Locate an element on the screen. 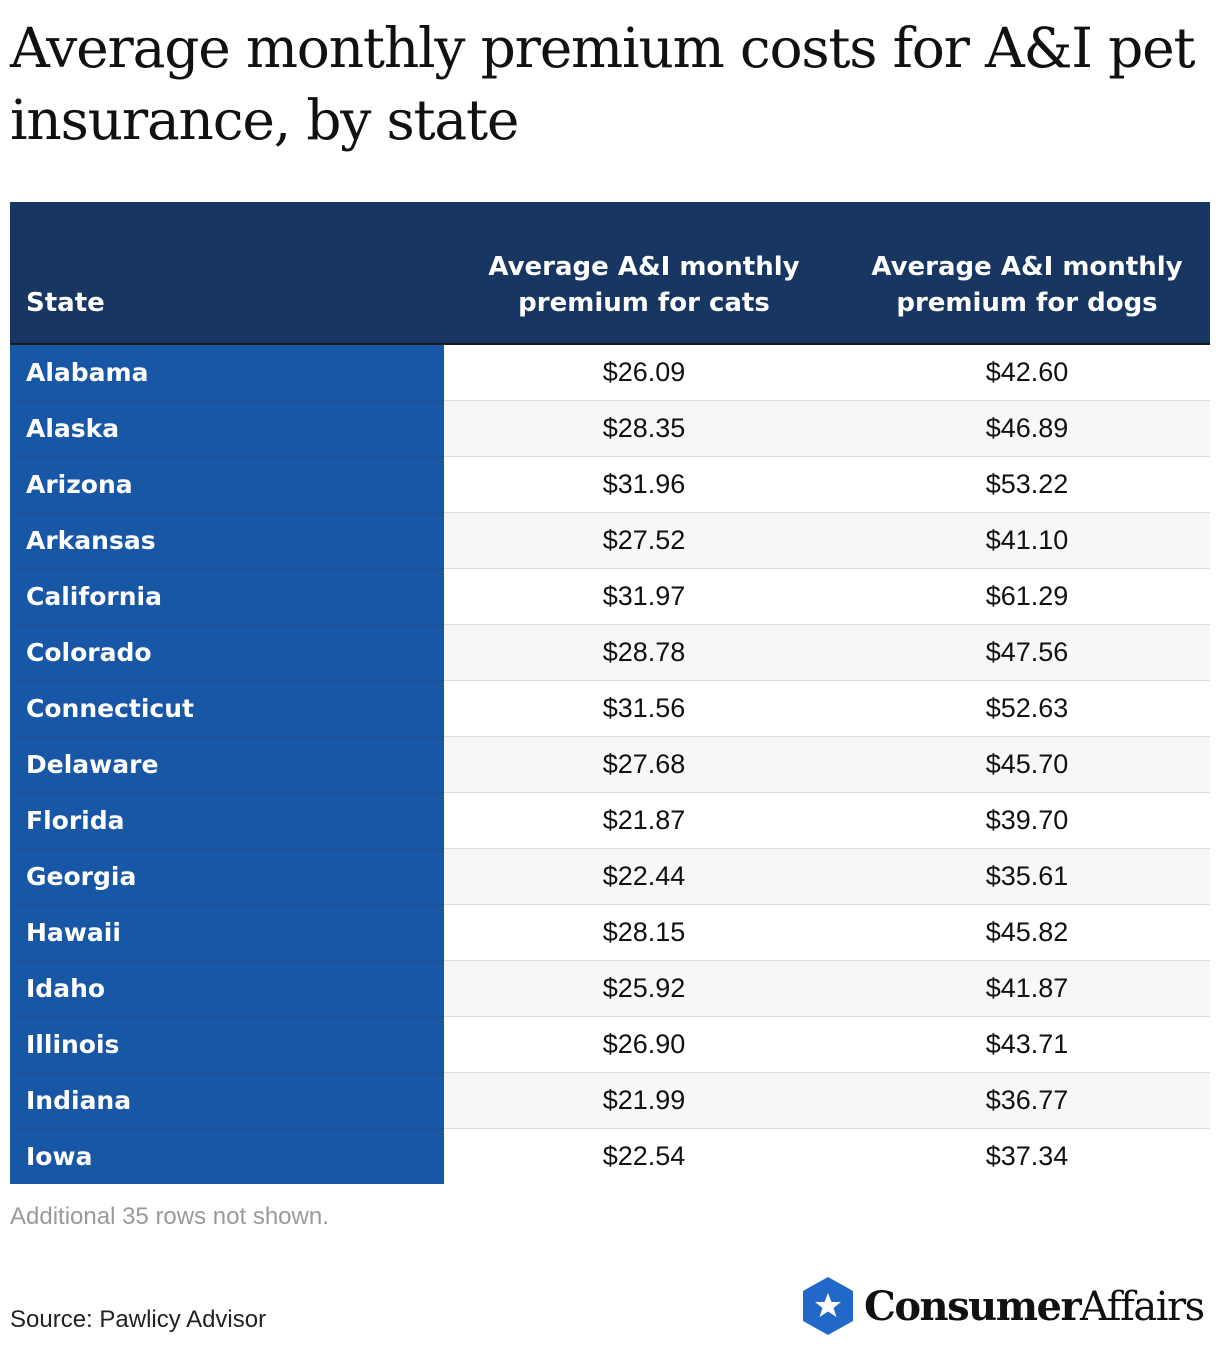  table-row: Idaho $25.92 $41.87 is located at coordinates (610, 988).